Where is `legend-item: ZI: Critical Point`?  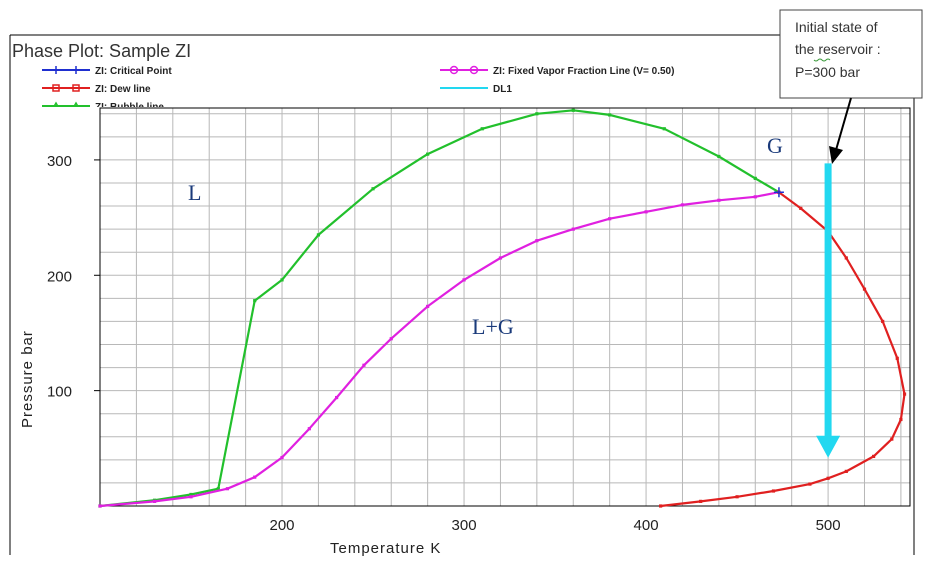 legend-item: ZI: Critical Point is located at coordinates (107, 71).